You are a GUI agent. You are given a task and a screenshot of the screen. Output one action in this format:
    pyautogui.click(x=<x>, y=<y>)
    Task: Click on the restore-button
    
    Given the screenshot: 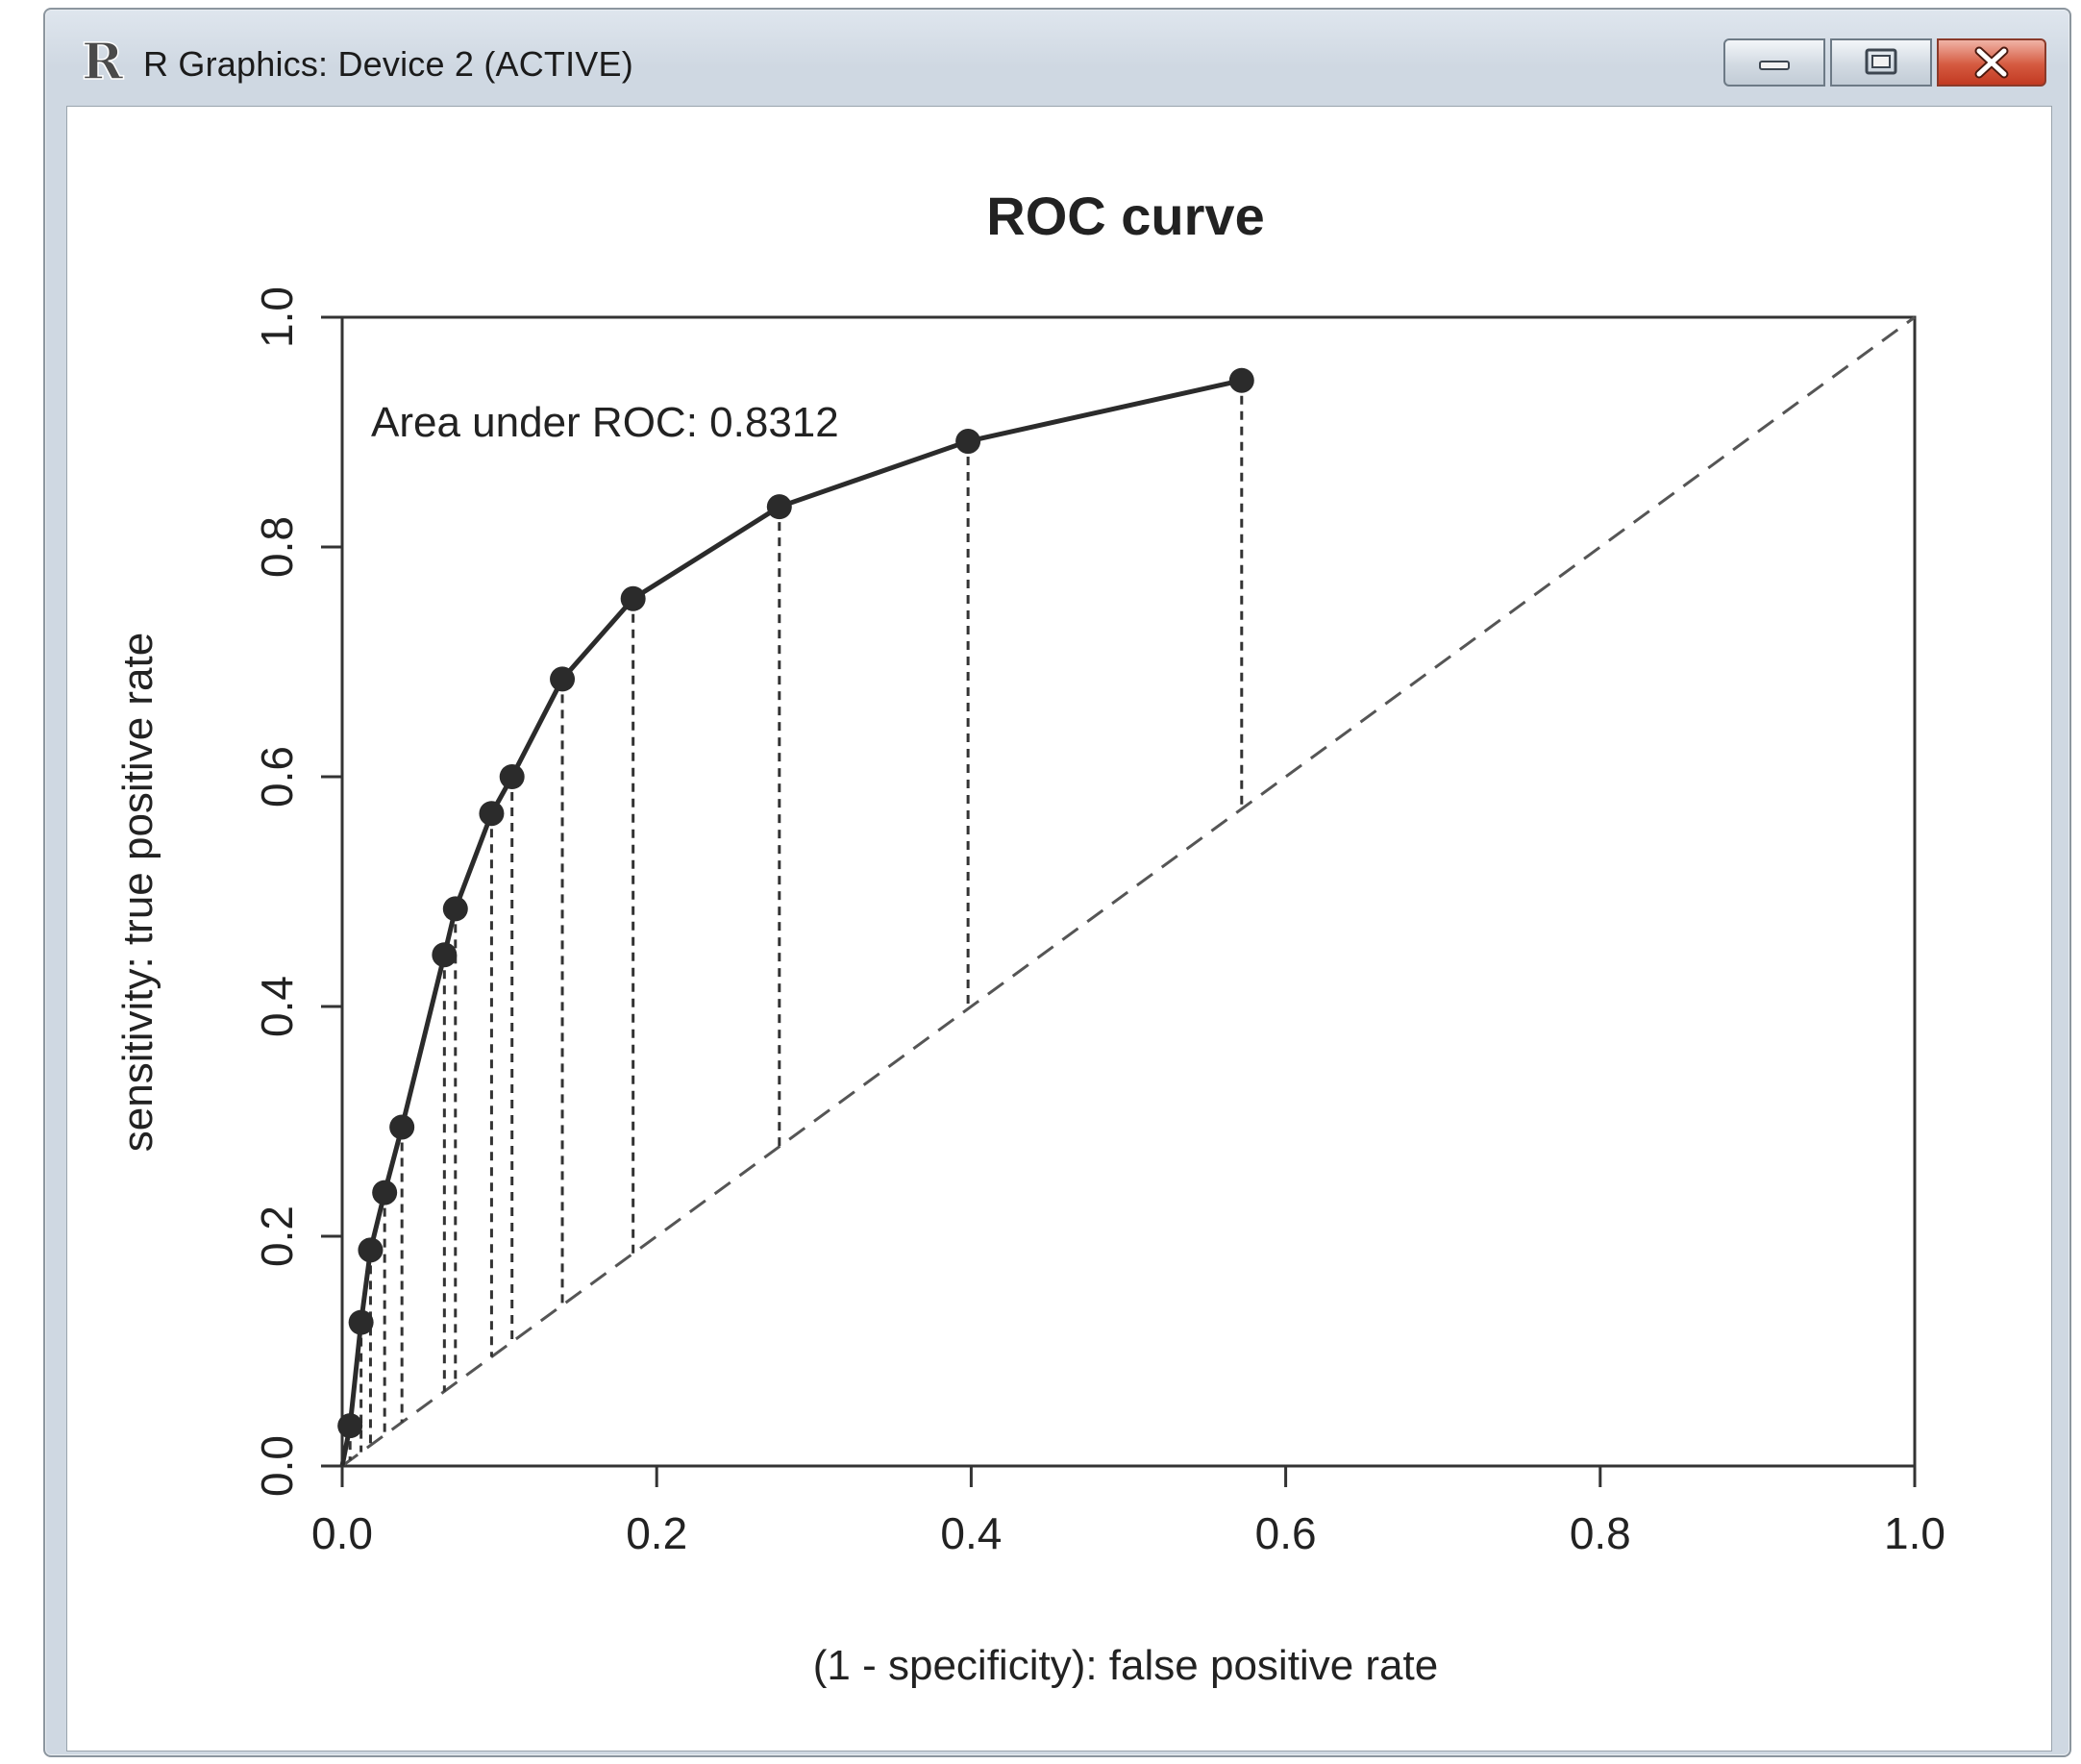 What is the action you would take?
    pyautogui.click(x=1881, y=62)
    